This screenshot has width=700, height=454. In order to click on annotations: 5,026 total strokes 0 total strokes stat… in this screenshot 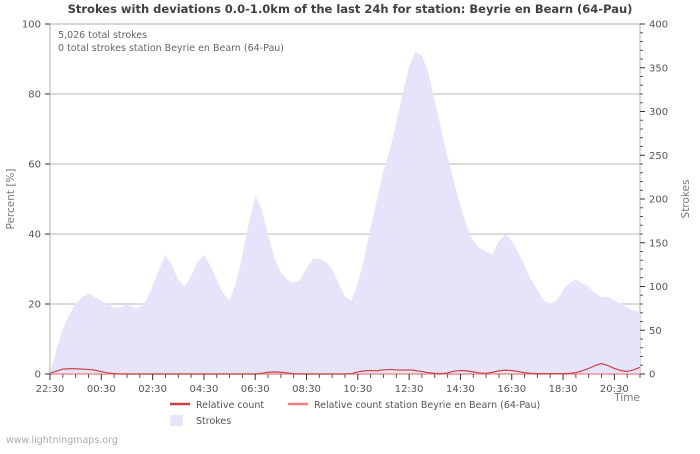, I will do `click(171, 42)`.